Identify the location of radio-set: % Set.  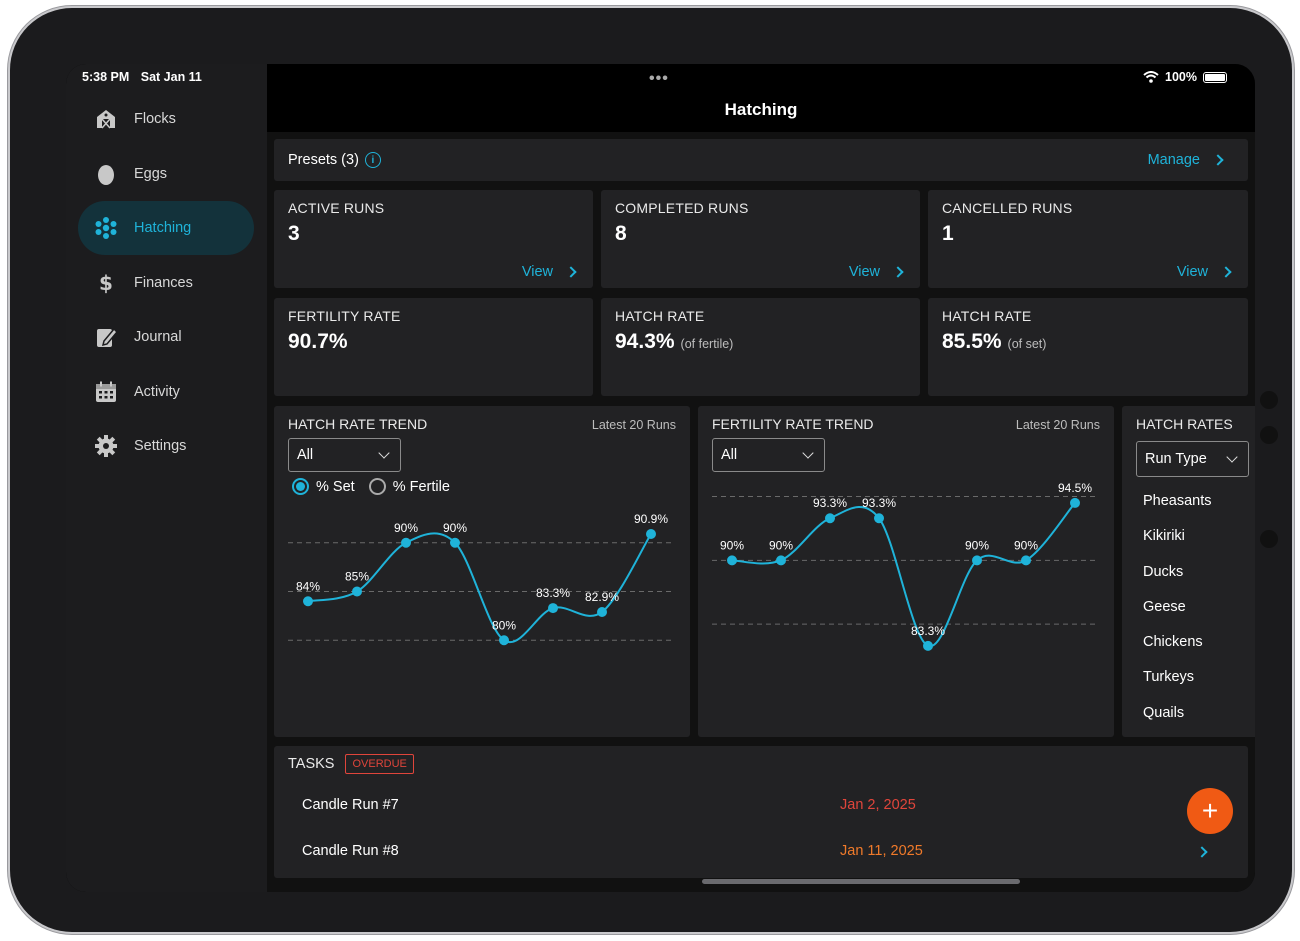
(323, 486).